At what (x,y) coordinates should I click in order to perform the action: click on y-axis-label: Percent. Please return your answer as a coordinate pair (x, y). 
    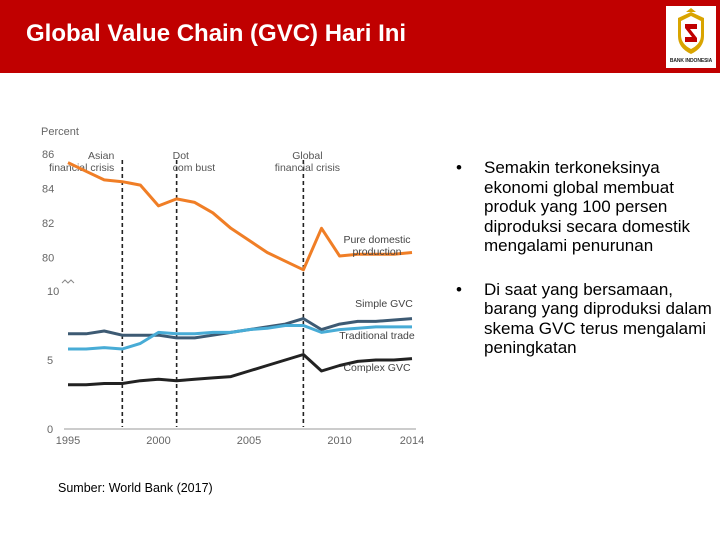
    Looking at the image, I should click on (60, 132).